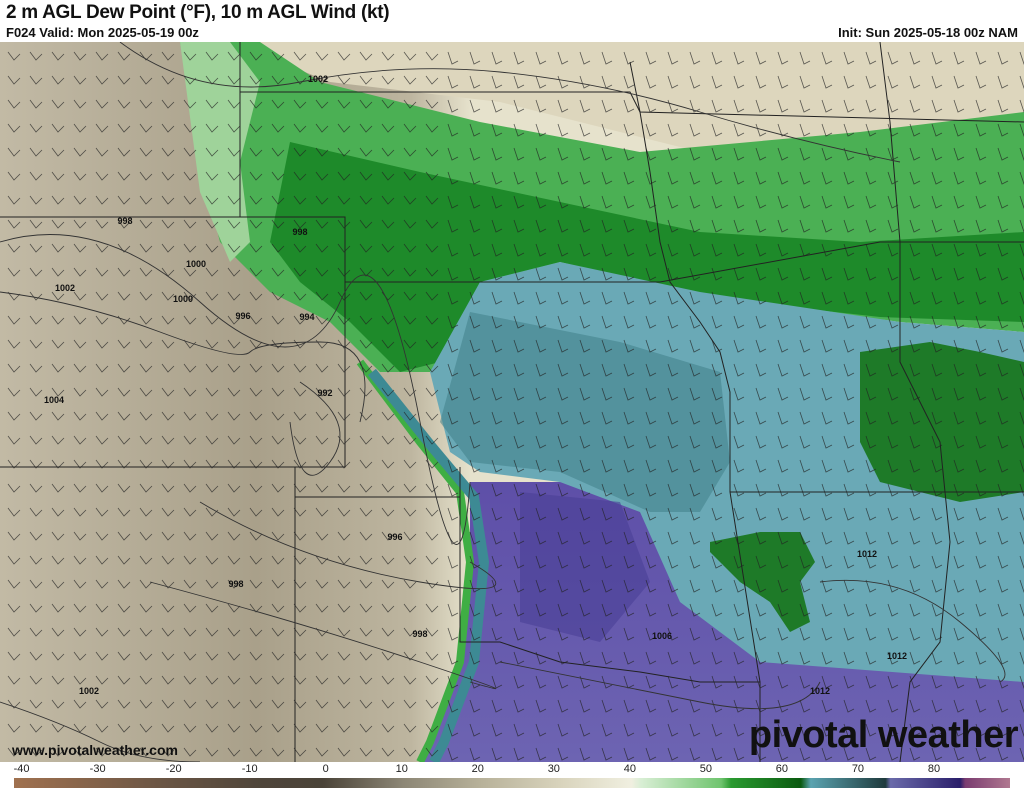 Image resolution: width=1024 pixels, height=791 pixels. What do you see at coordinates (820, 691) in the screenshot?
I see `isobar-label: 1012` at bounding box center [820, 691].